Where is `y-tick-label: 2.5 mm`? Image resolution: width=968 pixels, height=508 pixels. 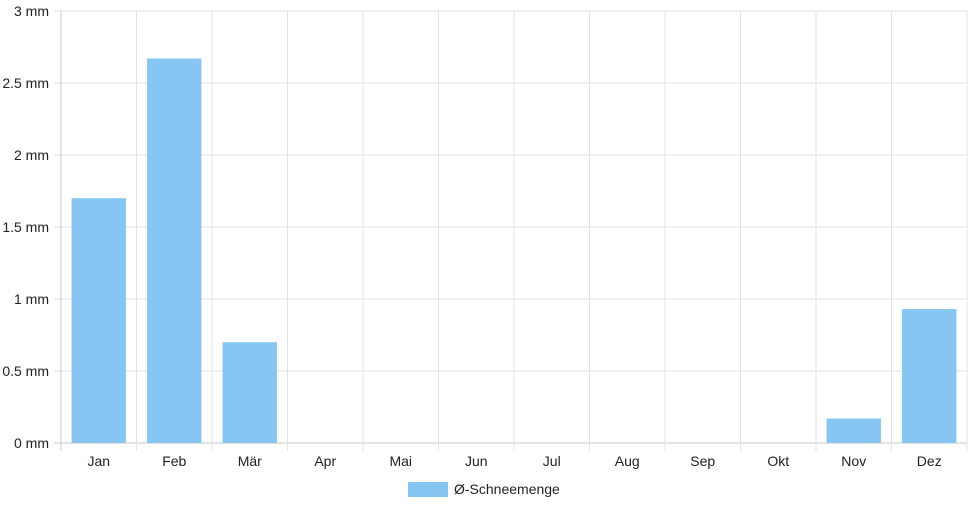 y-tick-label: 2.5 mm is located at coordinates (25, 83).